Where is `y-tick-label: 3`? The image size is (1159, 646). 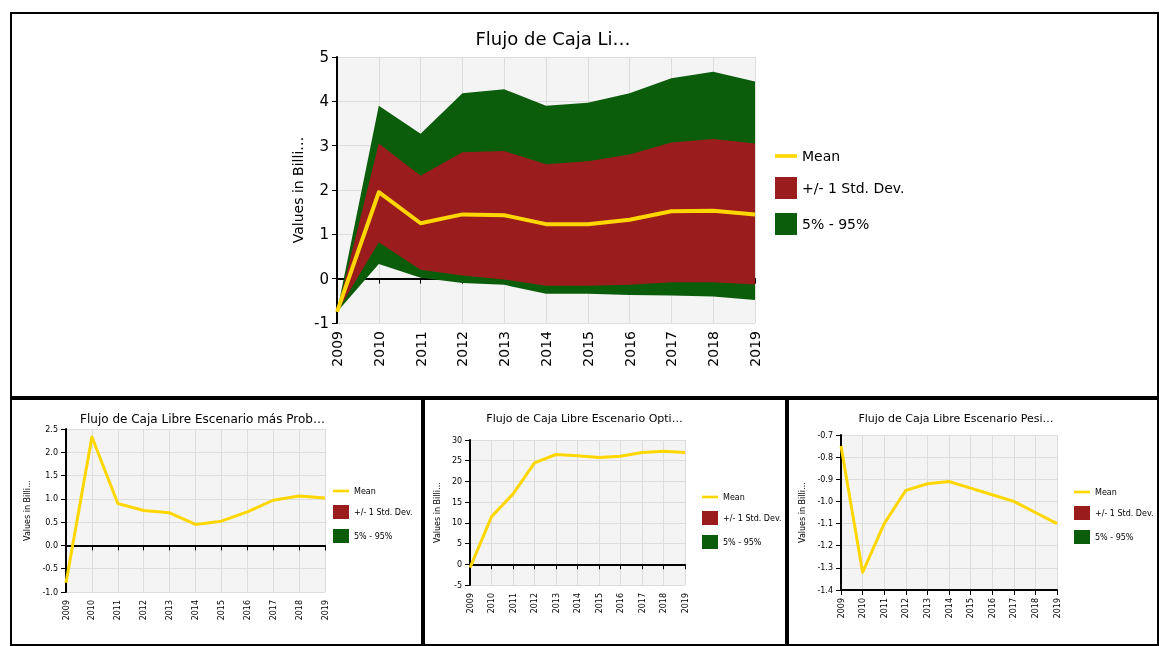
y-tick-label: 3 is located at coordinates (324, 145).